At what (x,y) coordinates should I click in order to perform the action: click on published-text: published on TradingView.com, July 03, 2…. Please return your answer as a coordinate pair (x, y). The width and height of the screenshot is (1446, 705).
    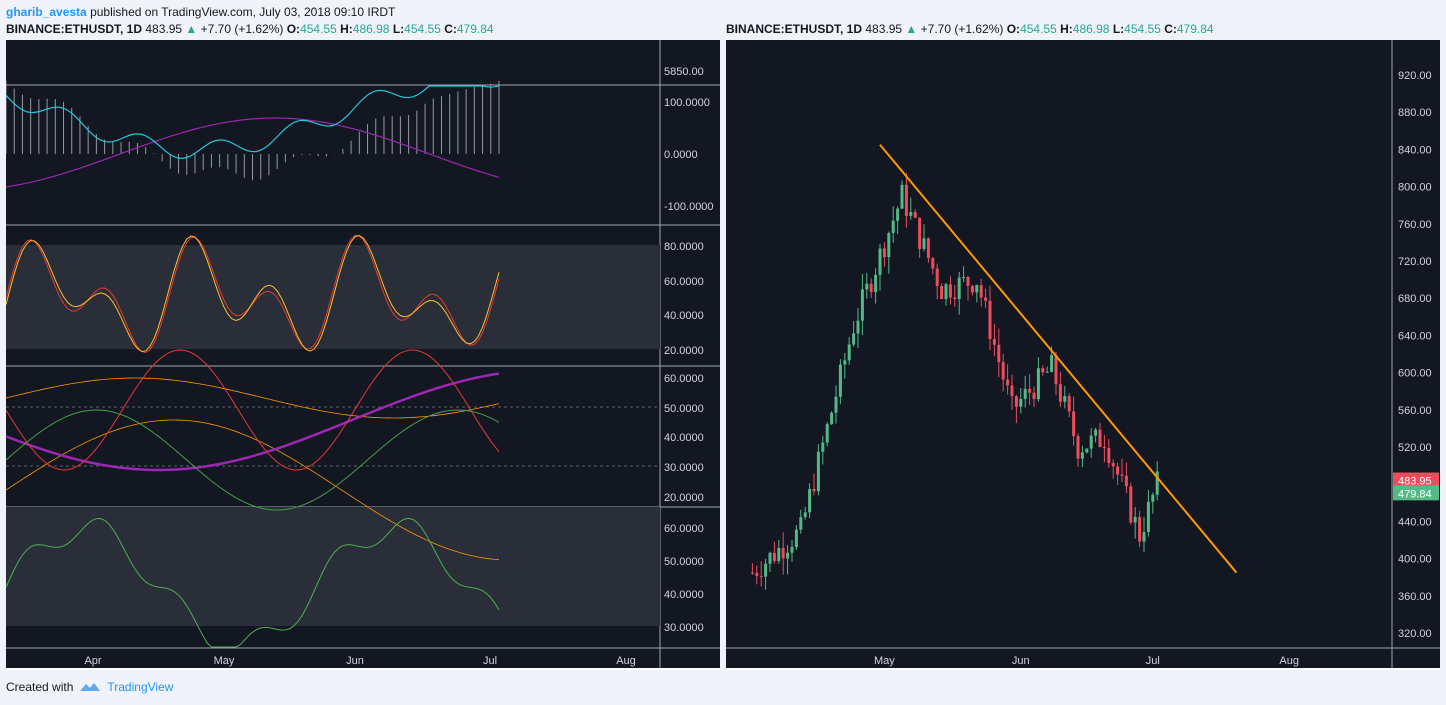
    Looking at the image, I should click on (243, 12).